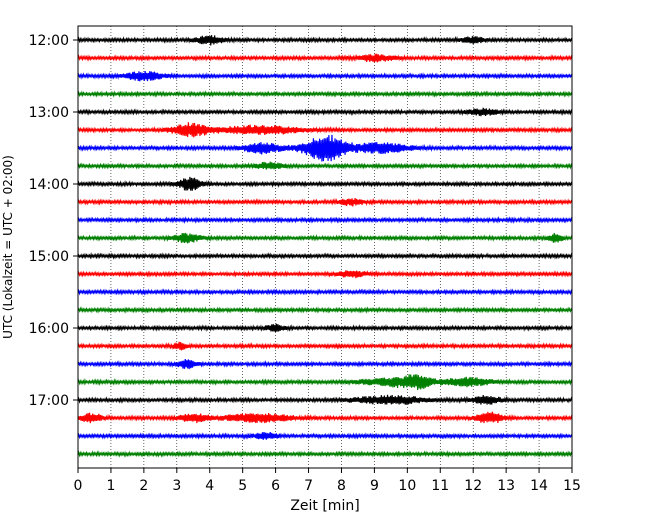 Image resolution: width=650 pixels, height=520 pixels. I want to click on x-tick-label: 4, so click(209, 486).